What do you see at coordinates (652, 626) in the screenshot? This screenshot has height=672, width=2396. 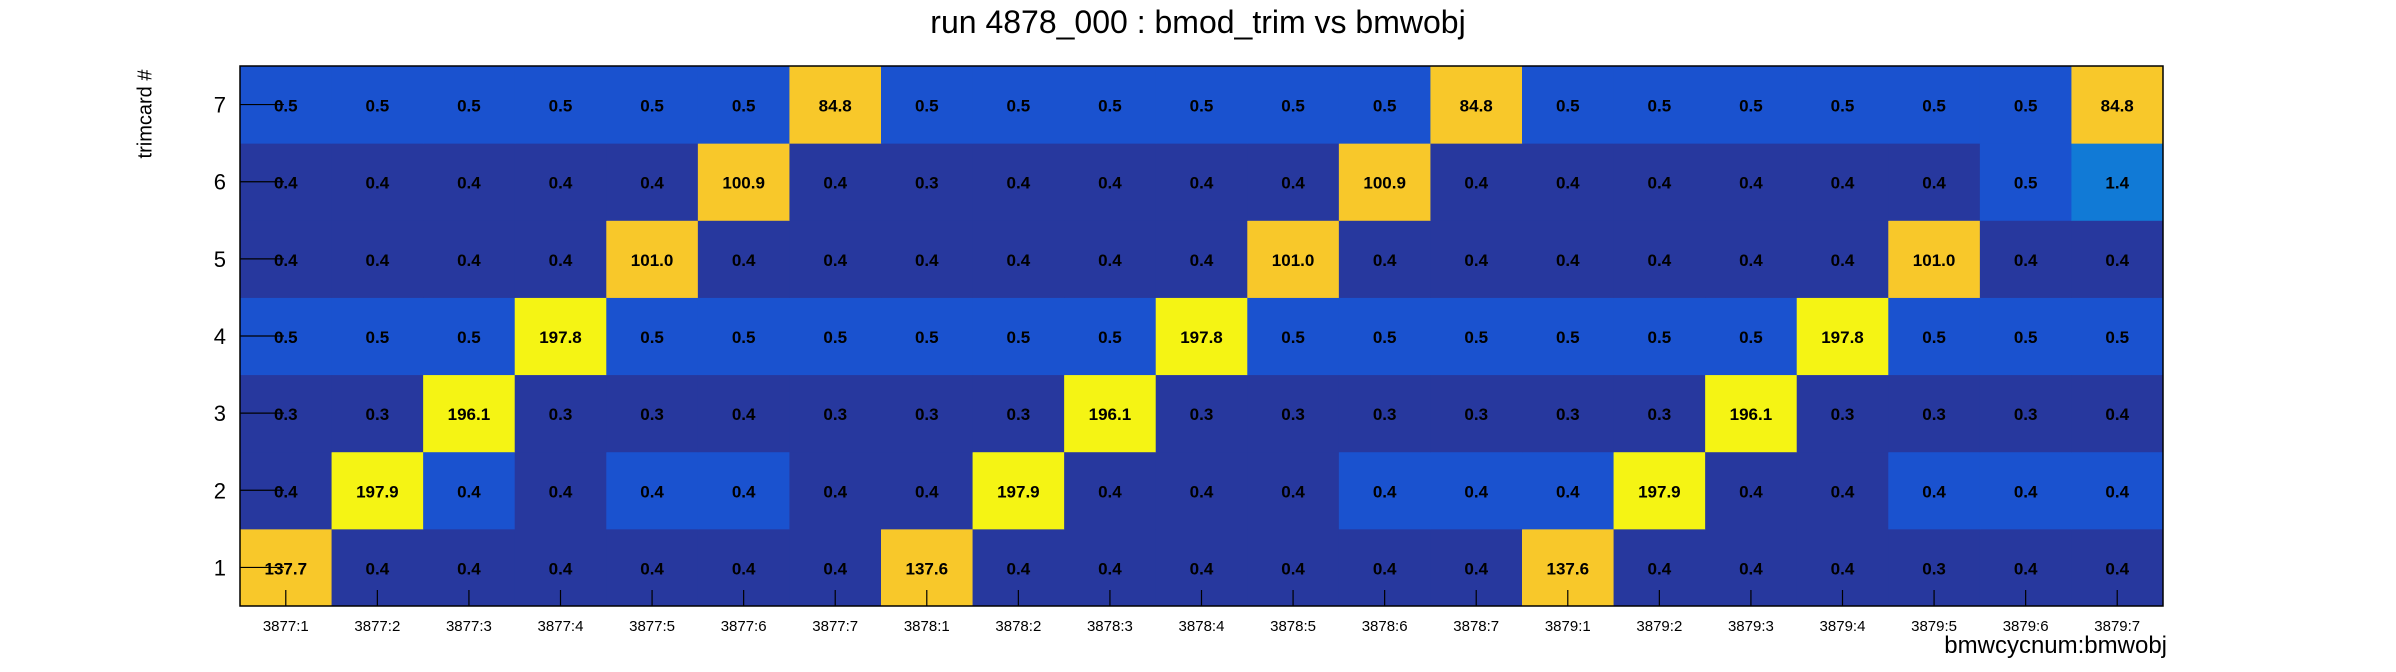 I see `x-tick-label: 3877:5` at bounding box center [652, 626].